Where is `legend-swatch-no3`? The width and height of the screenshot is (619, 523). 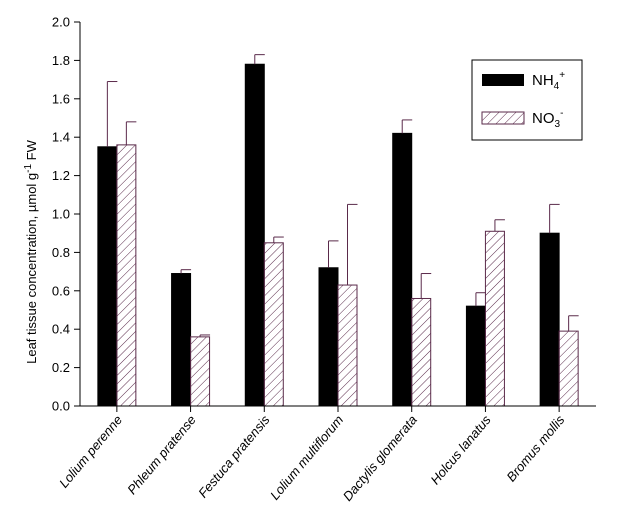 legend-swatch-no3 is located at coordinates (503, 118).